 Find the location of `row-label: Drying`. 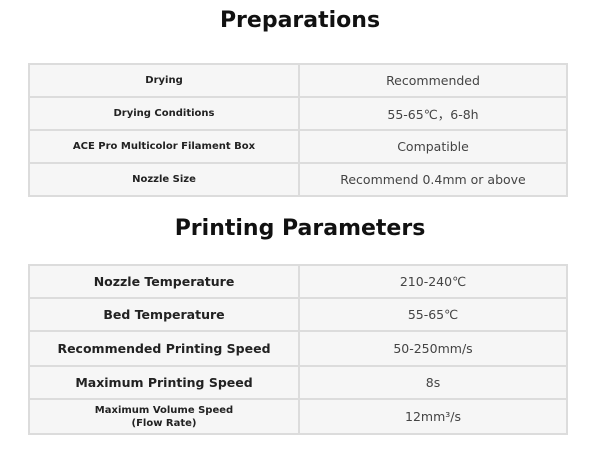

row-label: Drying is located at coordinates (164, 80).